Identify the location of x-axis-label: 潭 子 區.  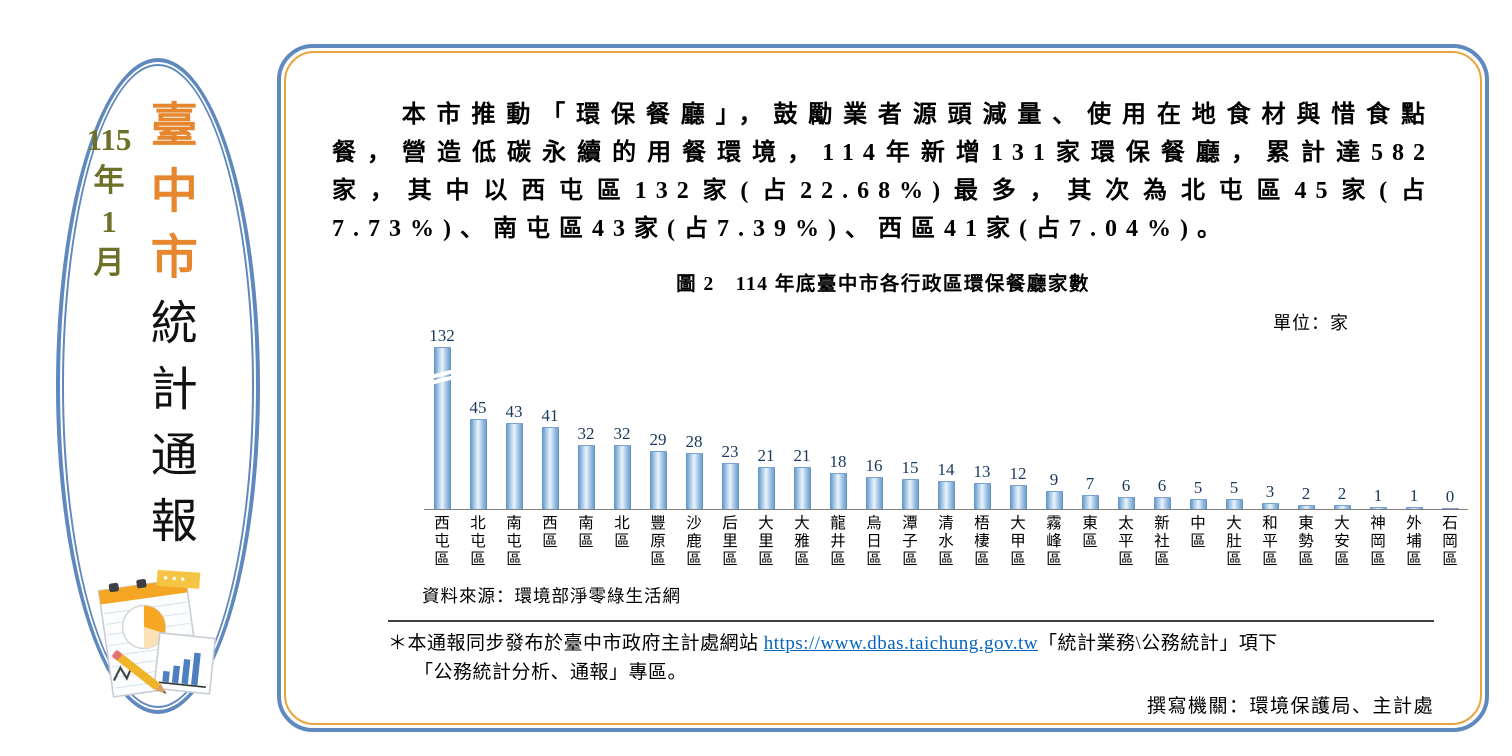
(910, 541).